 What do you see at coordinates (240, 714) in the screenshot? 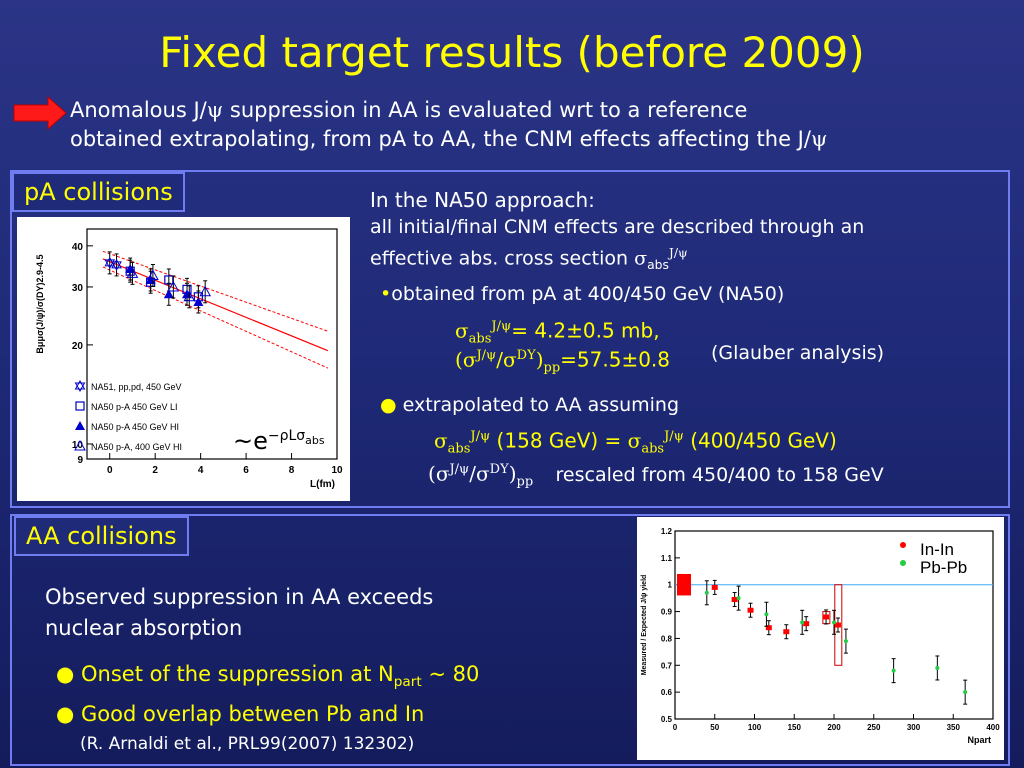
I see `aa-bullet-overlap: ● Good overlap between Pb and In` at bounding box center [240, 714].